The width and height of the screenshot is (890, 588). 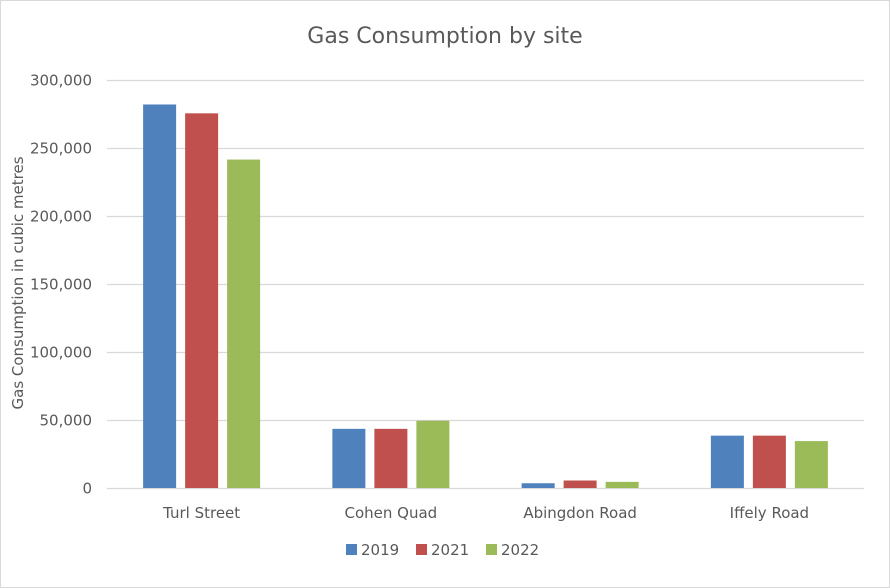 What do you see at coordinates (61, 353) in the screenshot?
I see `y-tick-label: 100,000` at bounding box center [61, 353].